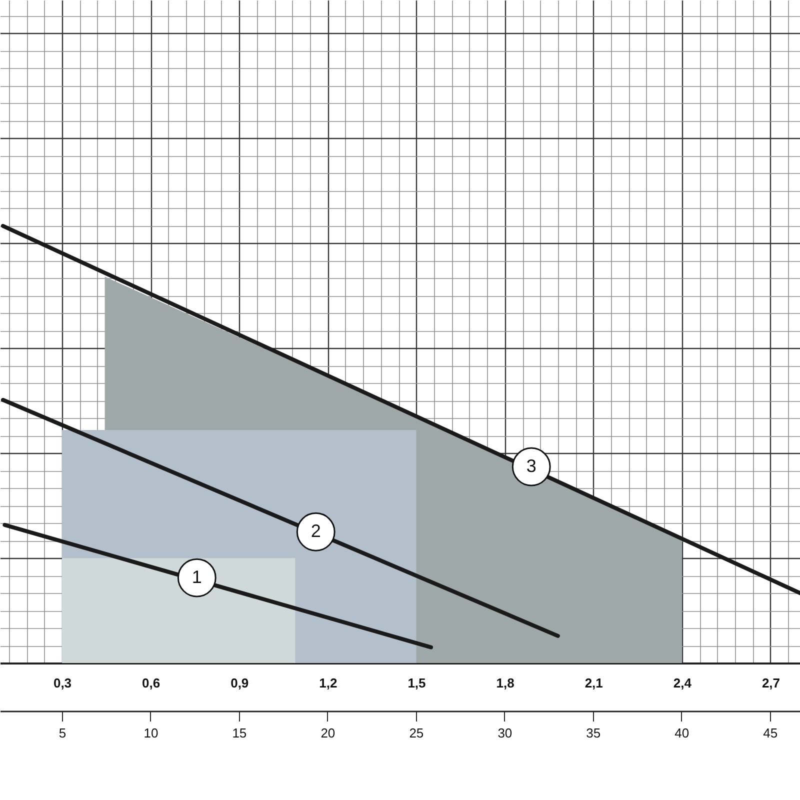 This screenshot has height=800, width=800. What do you see at coordinates (770, 733) in the screenshot?
I see `x2-tick-label: 45` at bounding box center [770, 733].